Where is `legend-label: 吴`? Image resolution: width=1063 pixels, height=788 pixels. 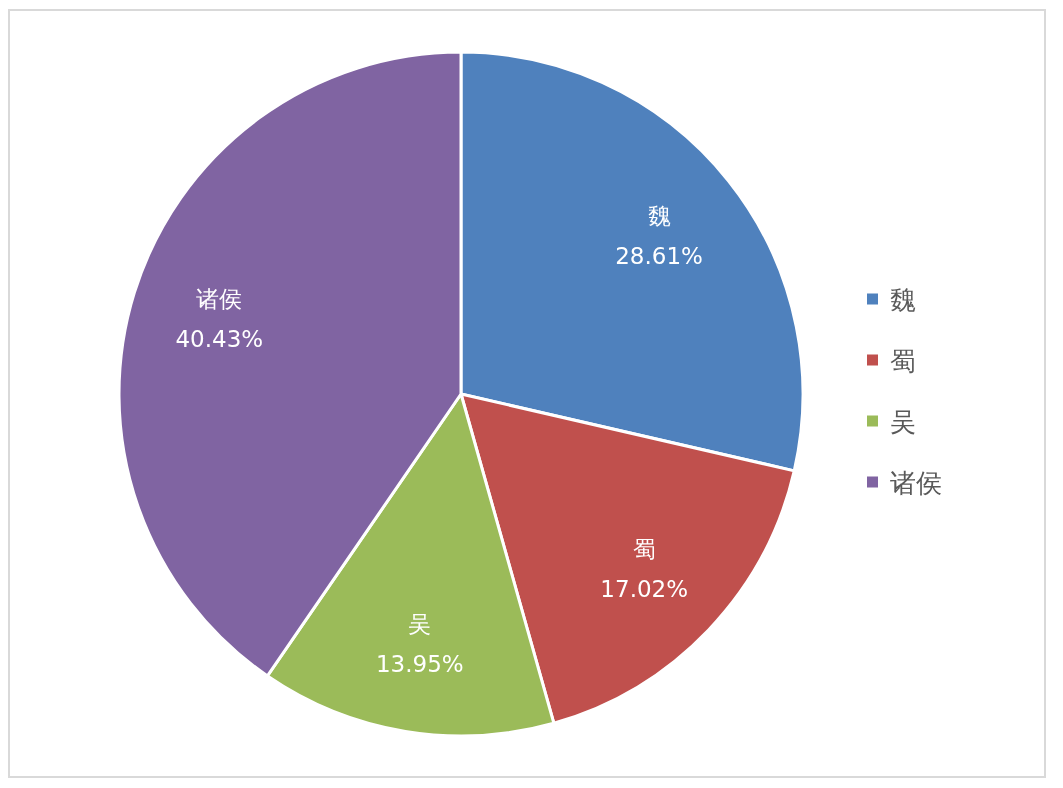 legend-label: 吴 is located at coordinates (903, 421).